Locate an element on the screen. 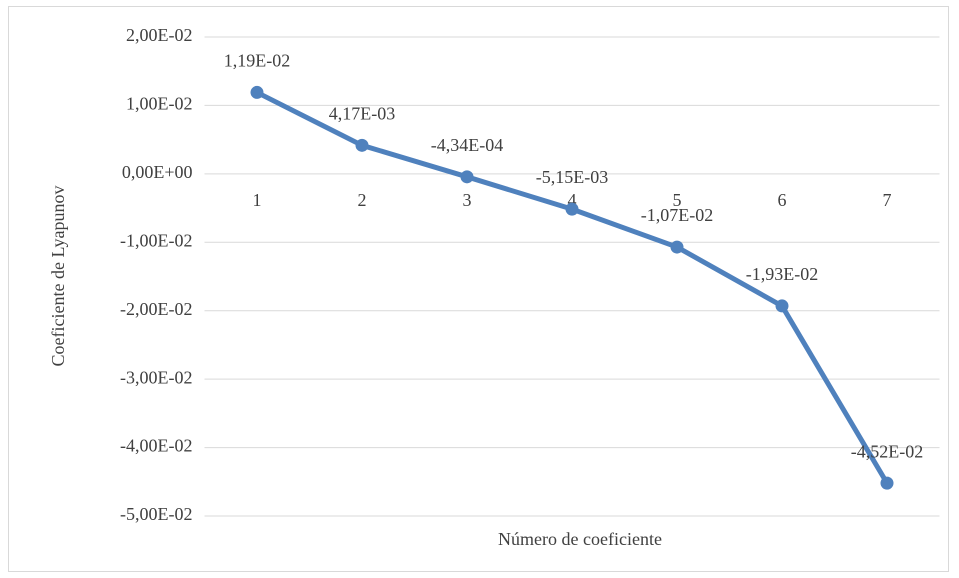  y-tick-label: -1,00E-02 is located at coordinates (156, 240).